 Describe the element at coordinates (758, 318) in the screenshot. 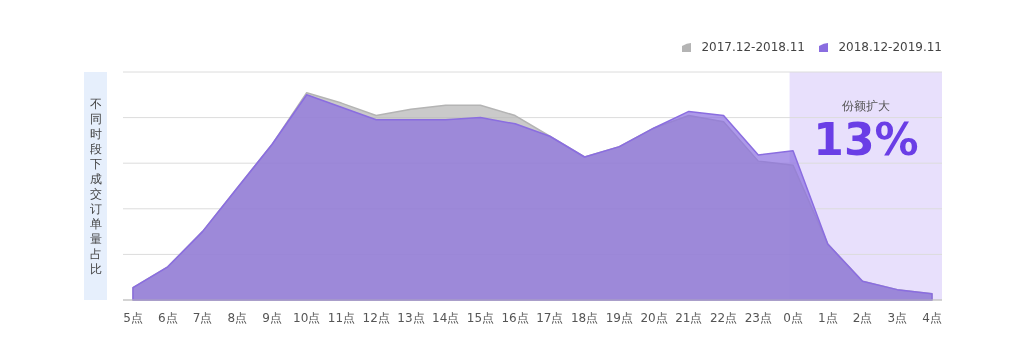

I see `x-tick-label: 23点` at that location.